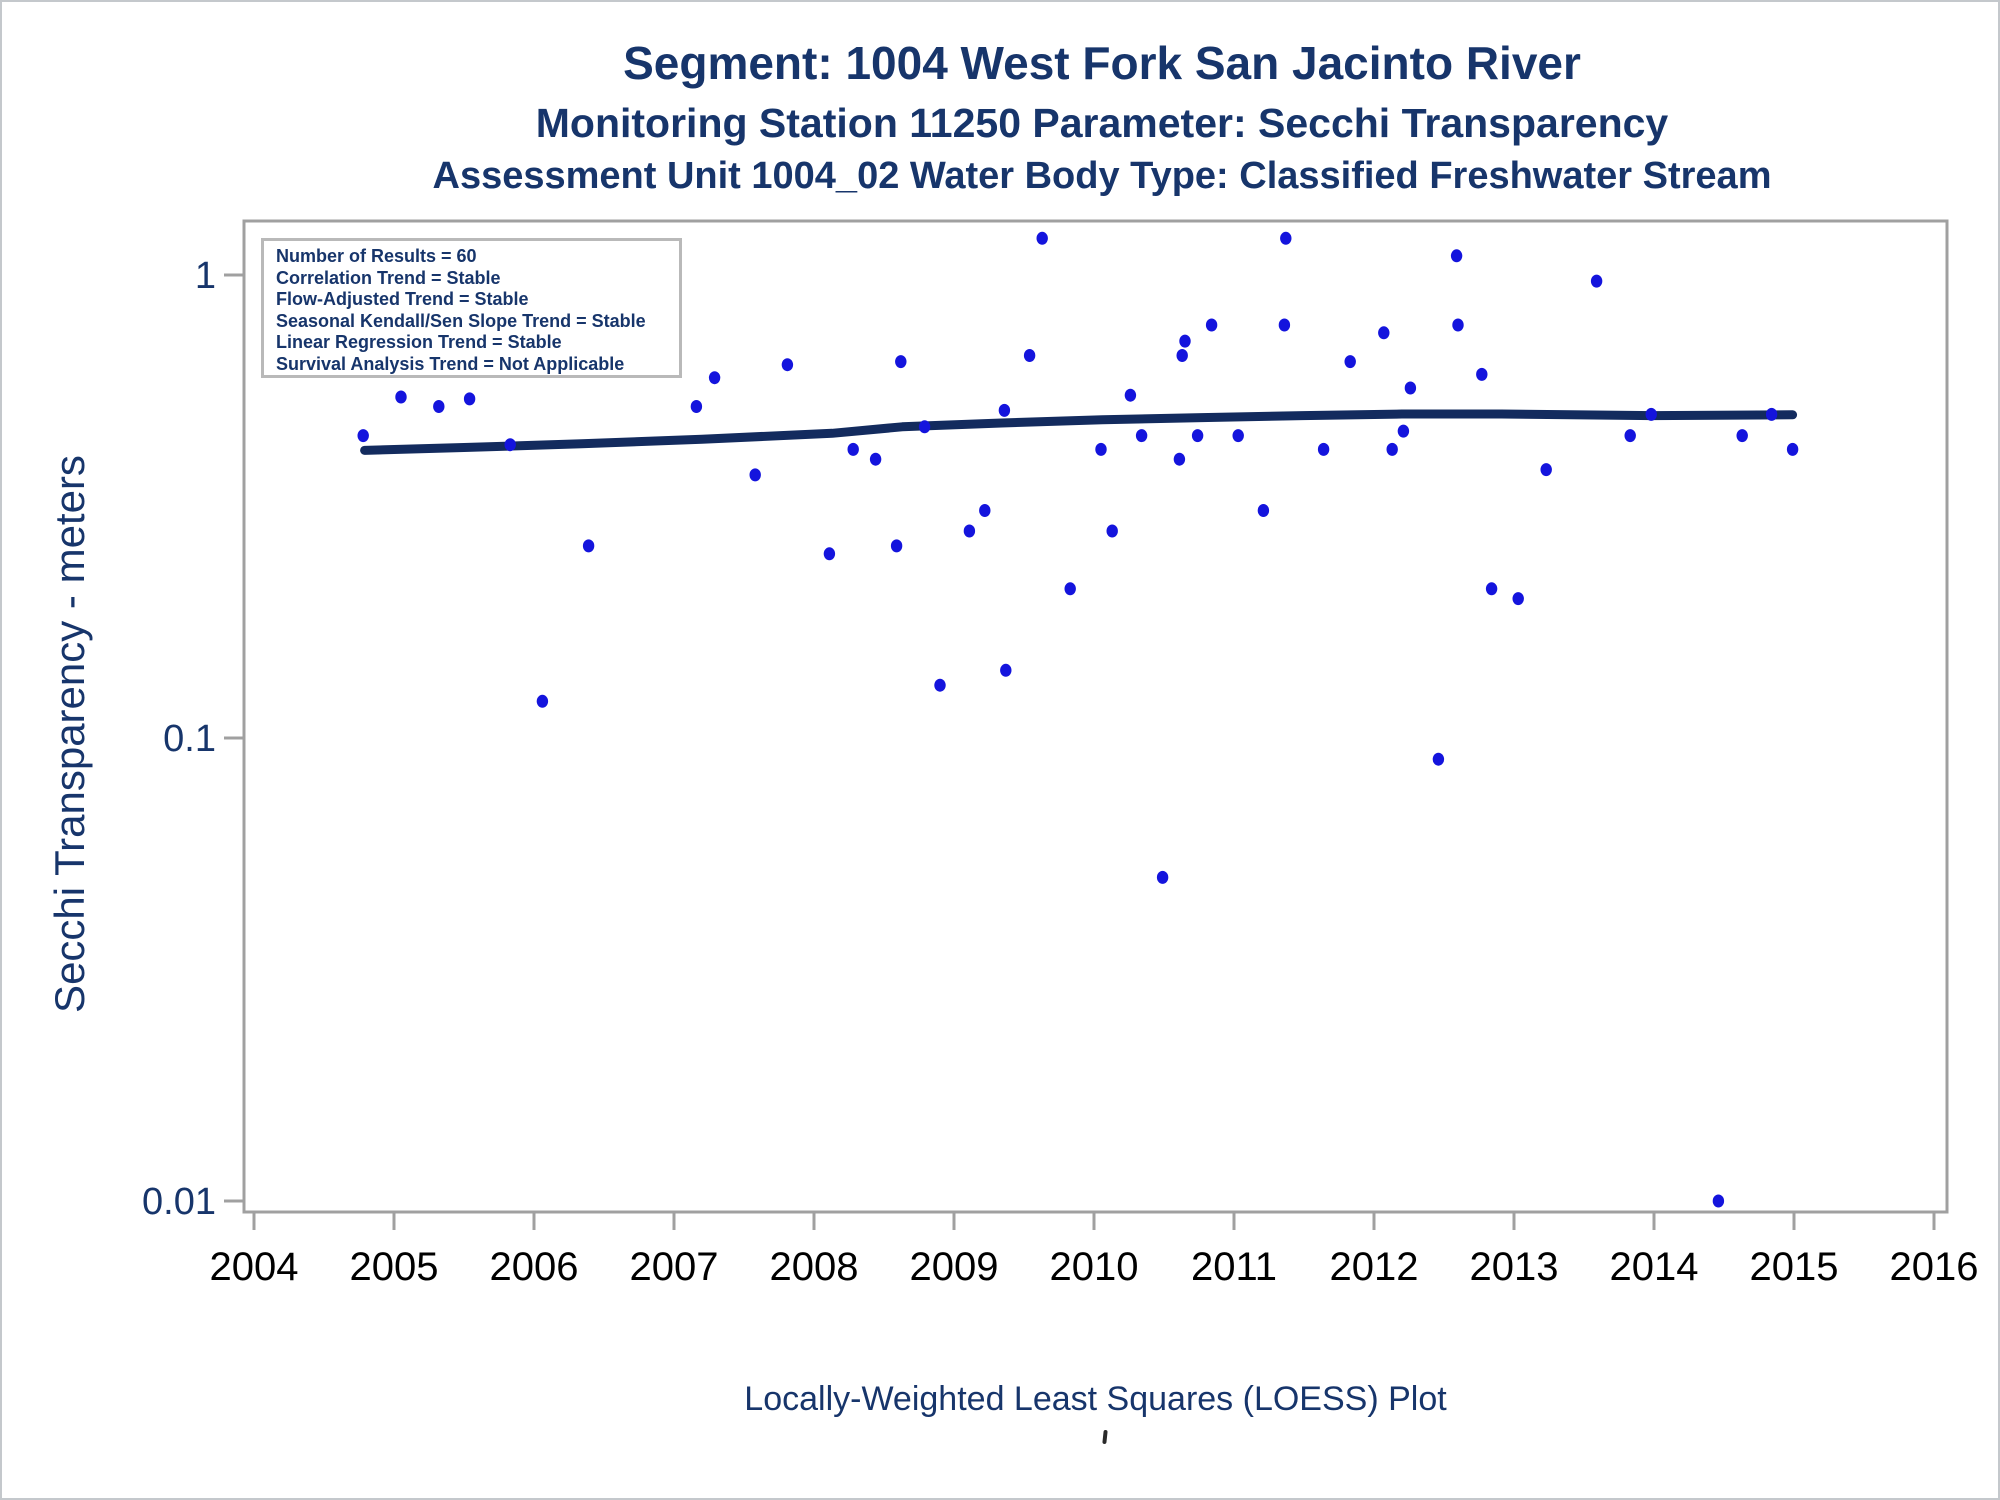  Describe the element at coordinates (1374, 1267) in the screenshot. I see `x-tick-label: 2012` at that location.